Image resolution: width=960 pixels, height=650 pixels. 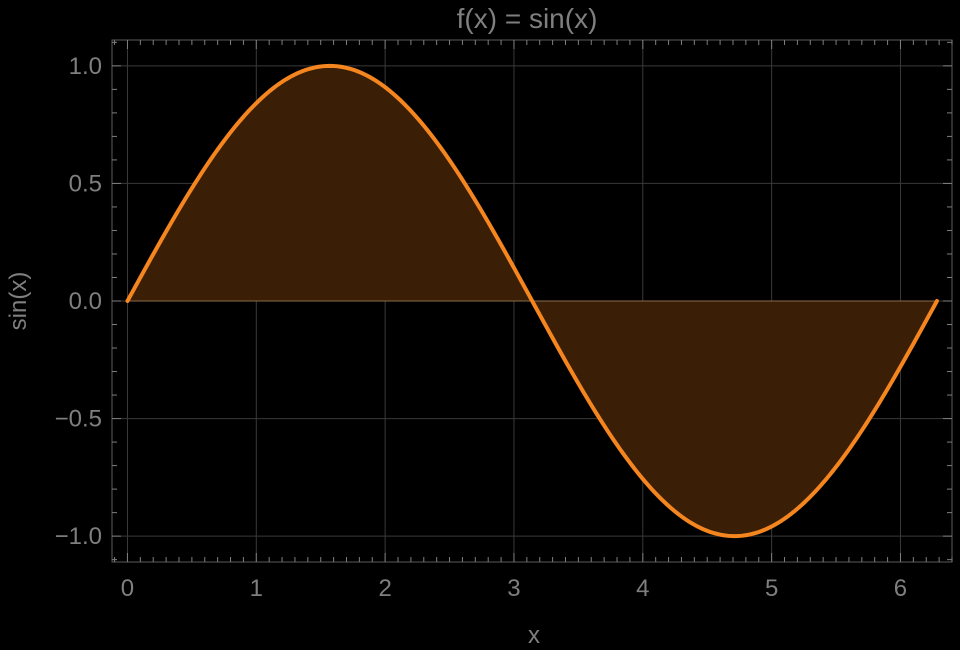 What do you see at coordinates (527, 18) in the screenshot?
I see `chart-title: f(x) = sin(x)` at bounding box center [527, 18].